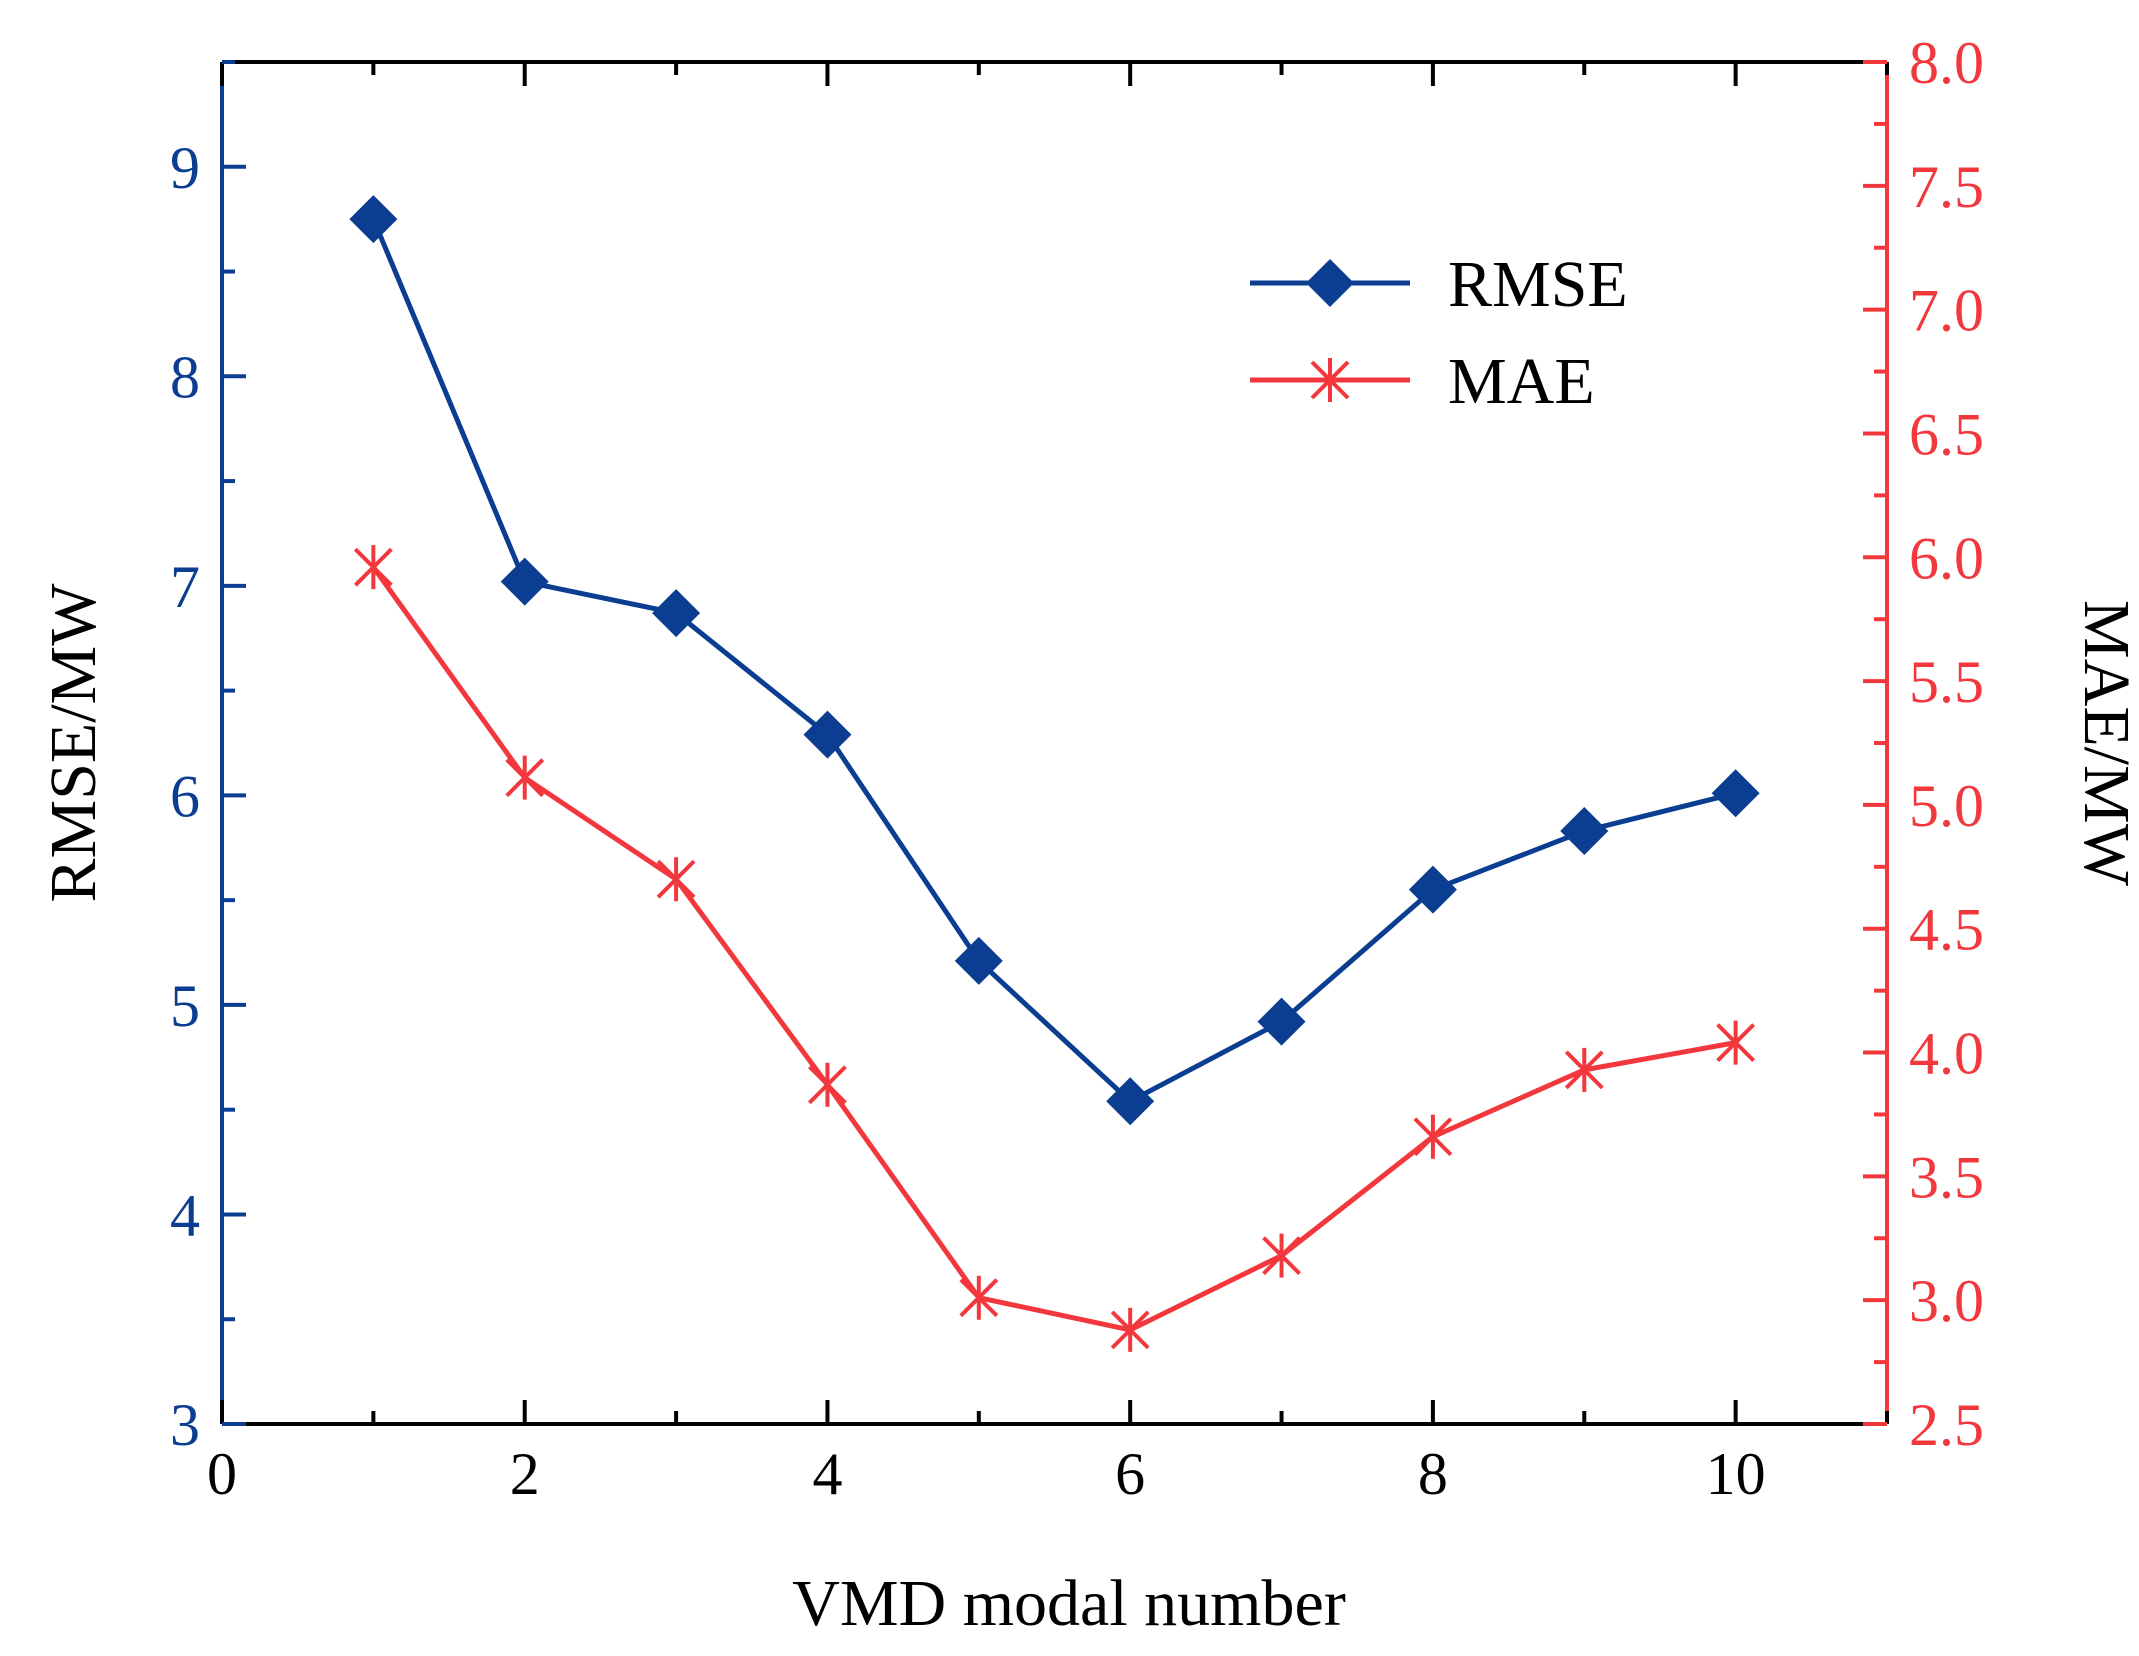  Describe the element at coordinates (185, 796) in the screenshot. I see `y-left-tick-label: 6` at that location.